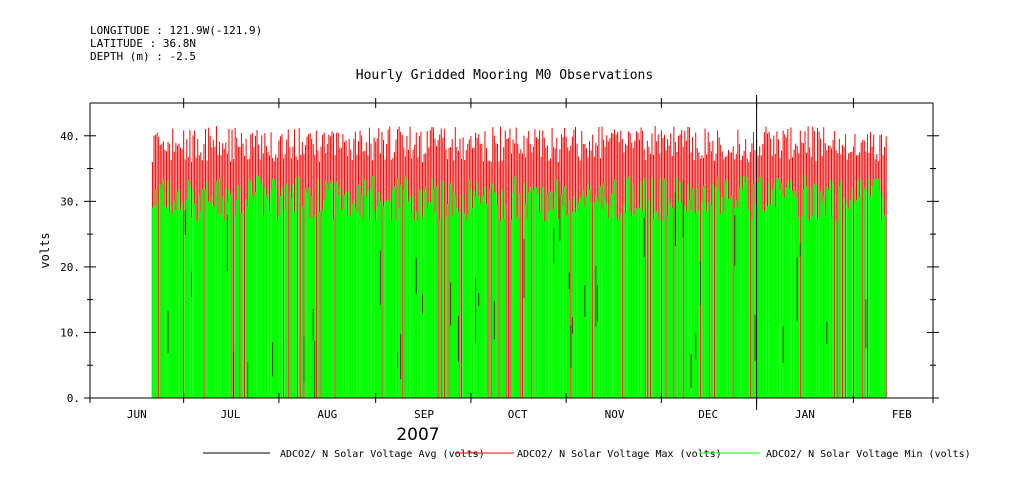 This screenshot has height=504, width=1009. What do you see at coordinates (231, 414) in the screenshot?
I see `x-tick-label: JUL` at bounding box center [231, 414].